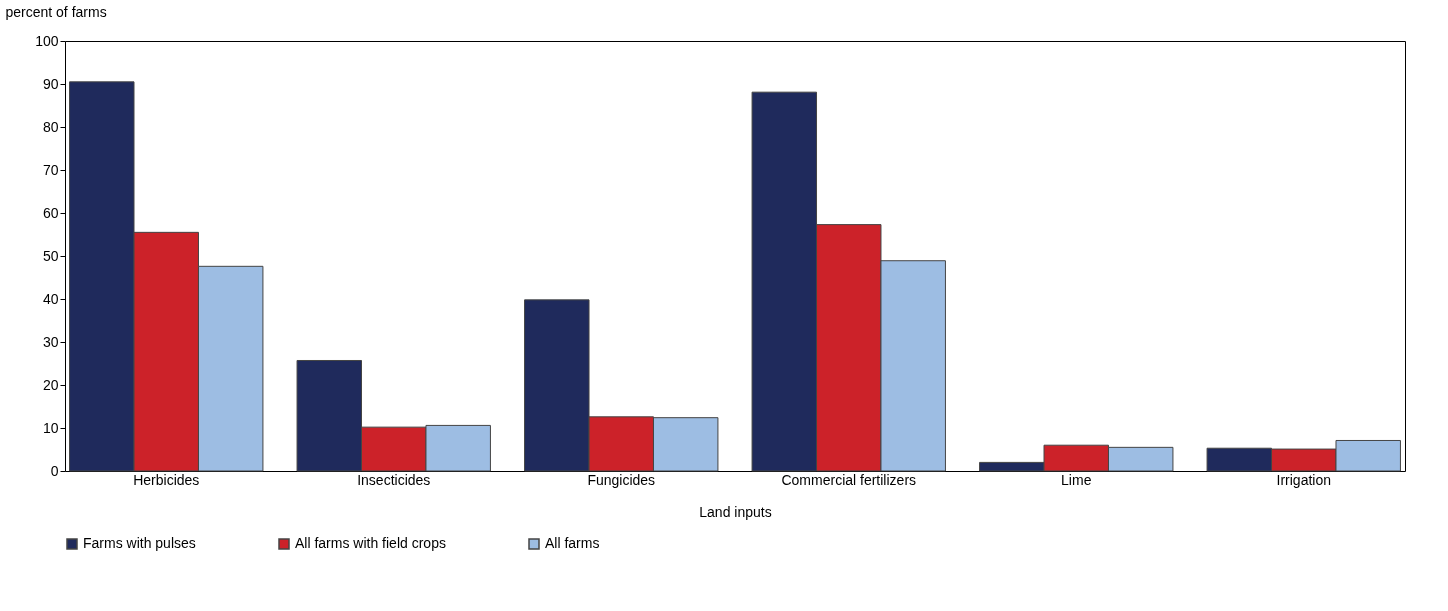 This screenshot has height=611, width=1448. Describe the element at coordinates (50, 83) in the screenshot. I see `y-tick-label: 90` at that location.